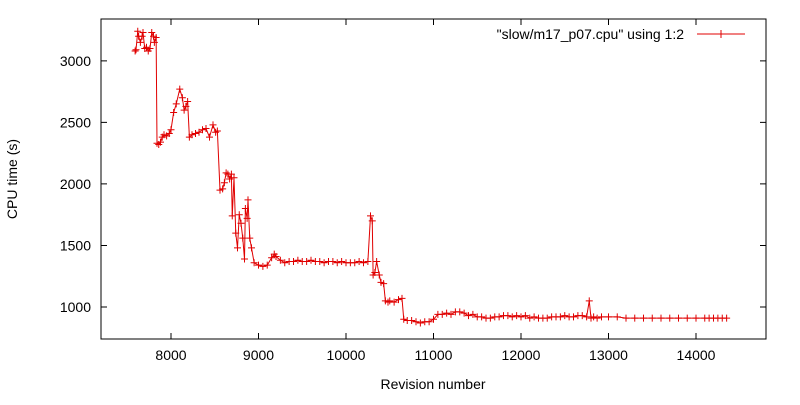  Describe the element at coordinates (346, 355) in the screenshot. I see `x-tick-label: 10000` at that location.